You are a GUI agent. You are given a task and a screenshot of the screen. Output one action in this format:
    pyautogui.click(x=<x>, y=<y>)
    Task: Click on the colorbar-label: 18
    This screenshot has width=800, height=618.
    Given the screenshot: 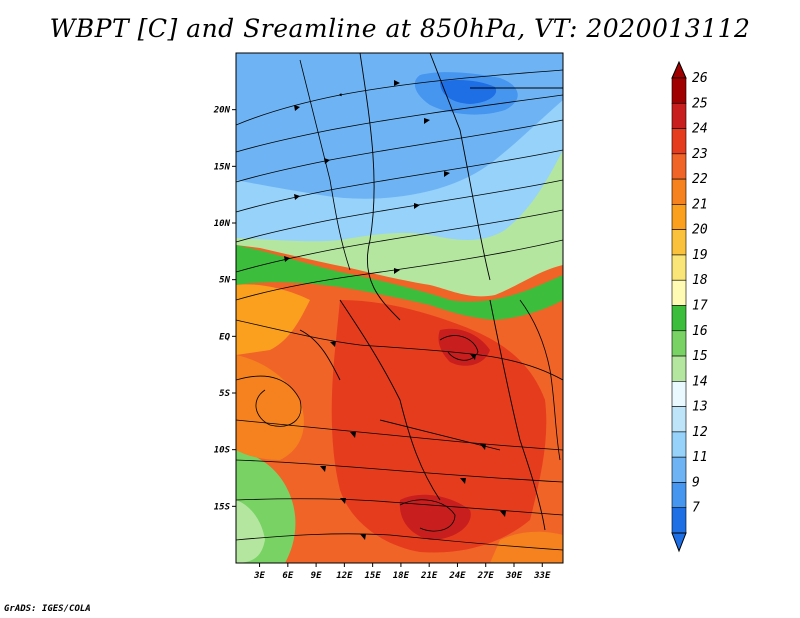 What is the action you would take?
    pyautogui.click(x=700, y=280)
    